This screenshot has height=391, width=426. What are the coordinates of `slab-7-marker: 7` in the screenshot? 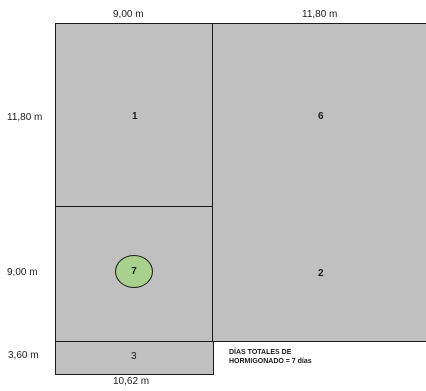 It's located at (134, 271).